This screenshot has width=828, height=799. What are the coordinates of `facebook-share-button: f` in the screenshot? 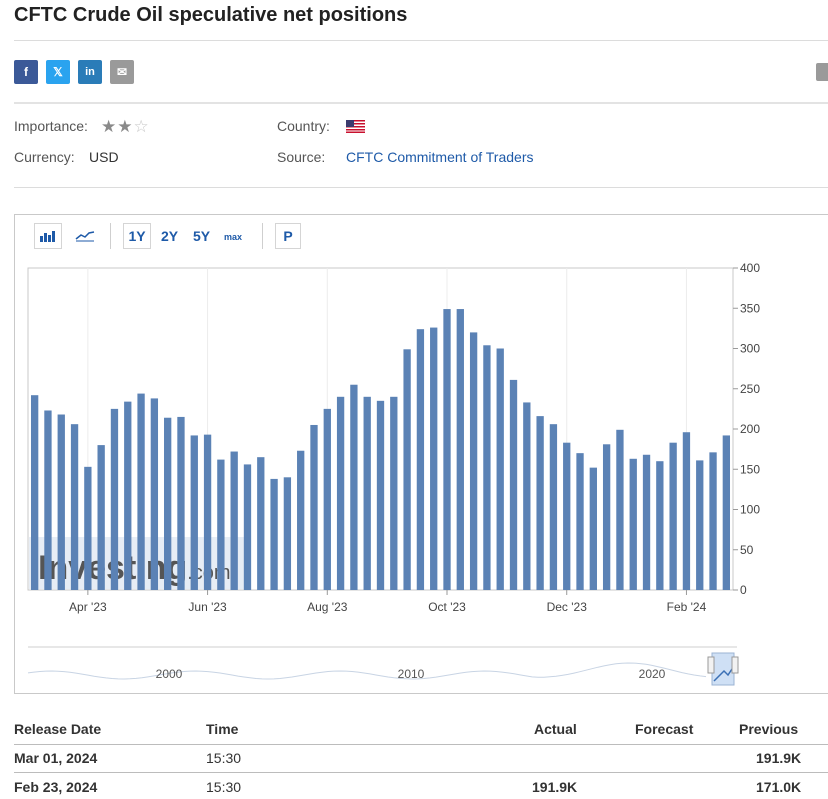 It's located at (26, 72).